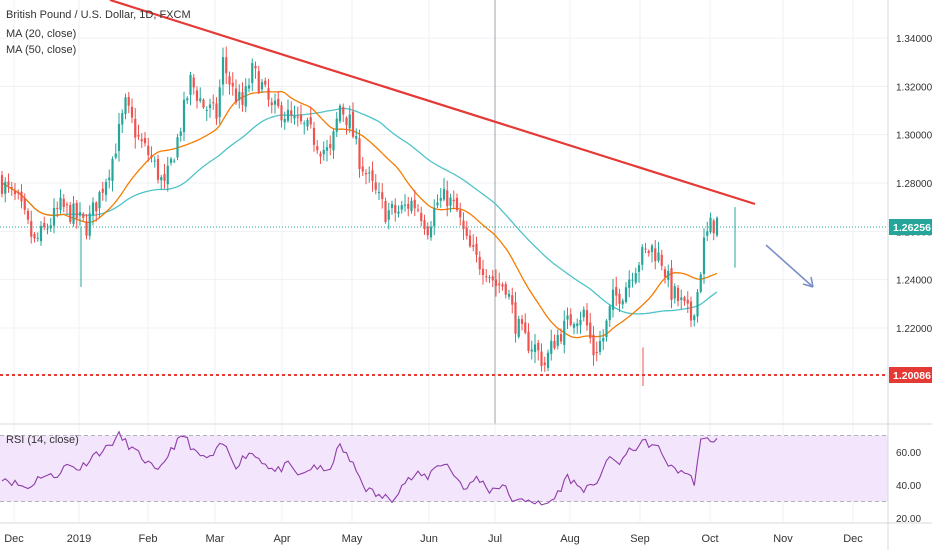 The width and height of the screenshot is (932, 550). Describe the element at coordinates (853, 539) in the screenshot. I see `x-tick-label: Dec` at that location.